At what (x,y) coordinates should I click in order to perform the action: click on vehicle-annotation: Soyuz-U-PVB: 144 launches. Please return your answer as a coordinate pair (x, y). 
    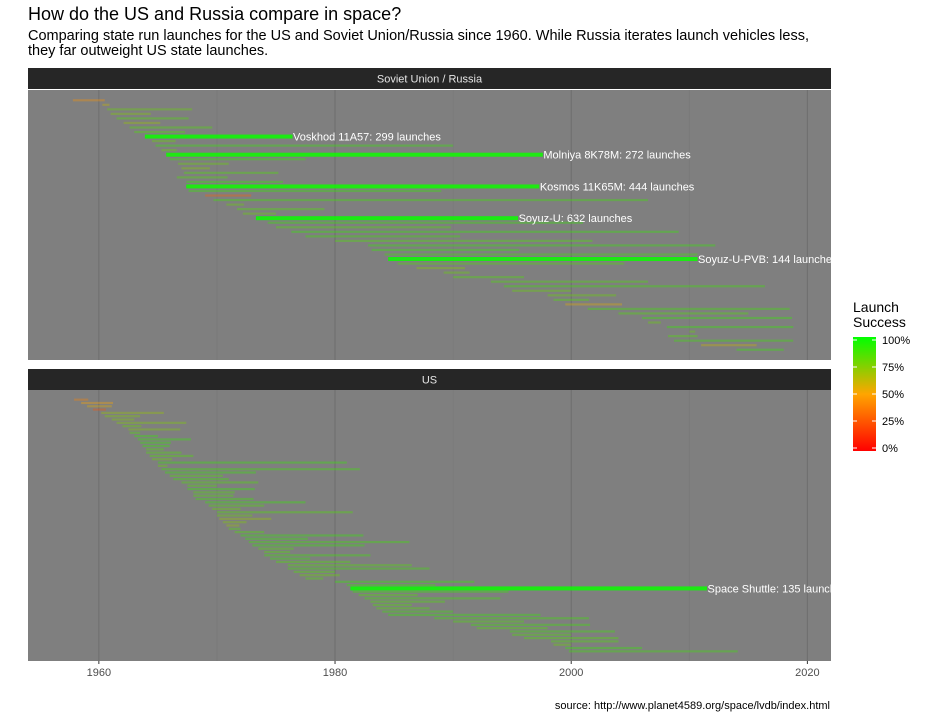
    Looking at the image, I should click on (768, 260).